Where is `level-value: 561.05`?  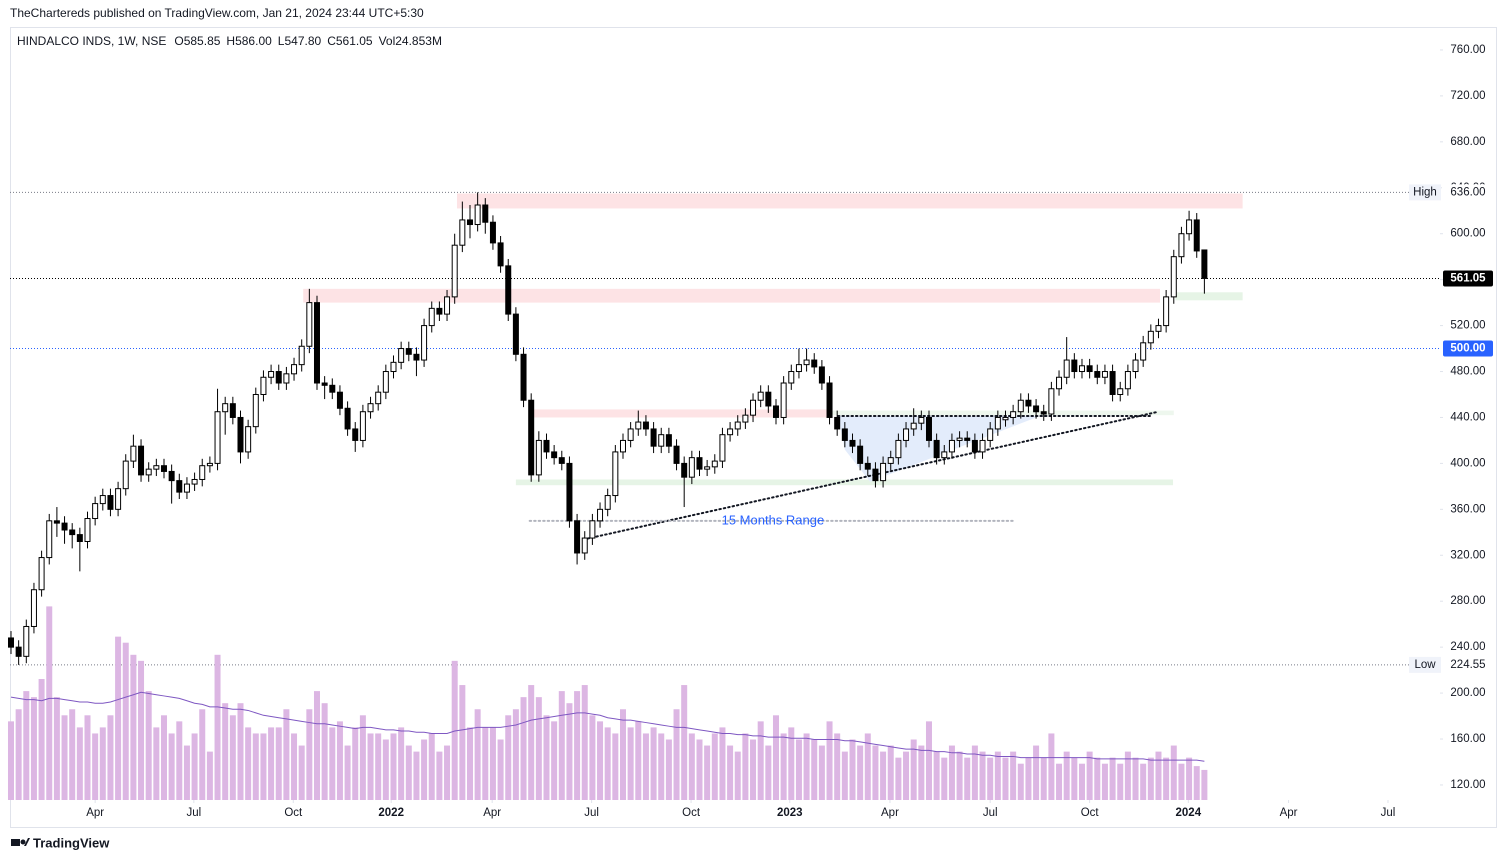 level-value: 561.05 is located at coordinates (1468, 278).